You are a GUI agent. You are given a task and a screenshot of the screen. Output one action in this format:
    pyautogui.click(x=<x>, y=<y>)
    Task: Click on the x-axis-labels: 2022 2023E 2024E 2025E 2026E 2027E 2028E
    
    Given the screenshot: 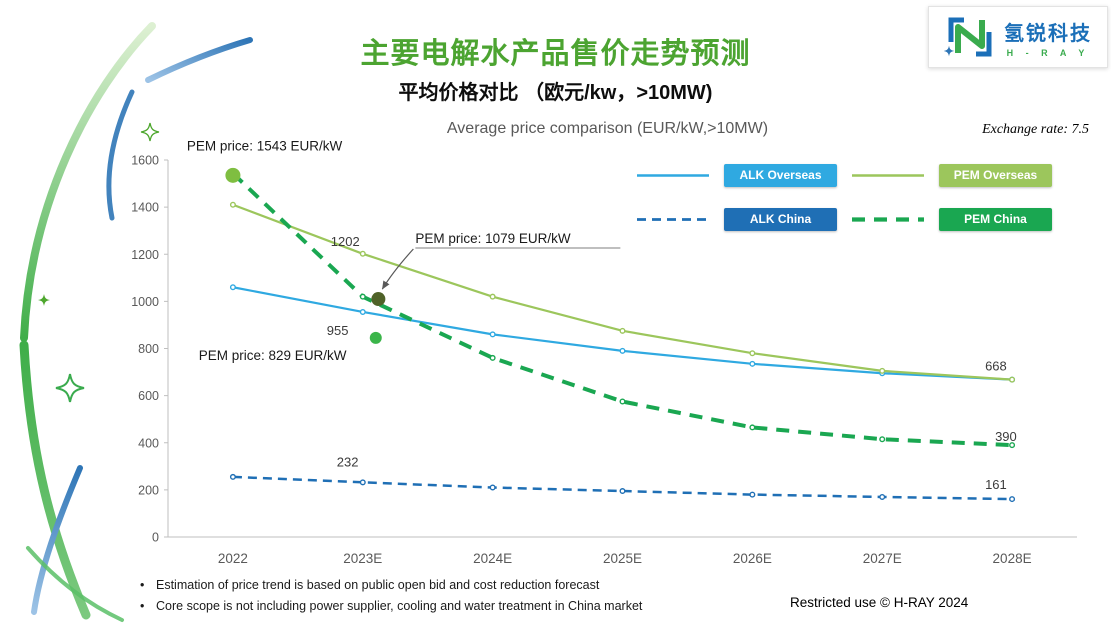 What is the action you would take?
    pyautogui.click(x=625, y=558)
    